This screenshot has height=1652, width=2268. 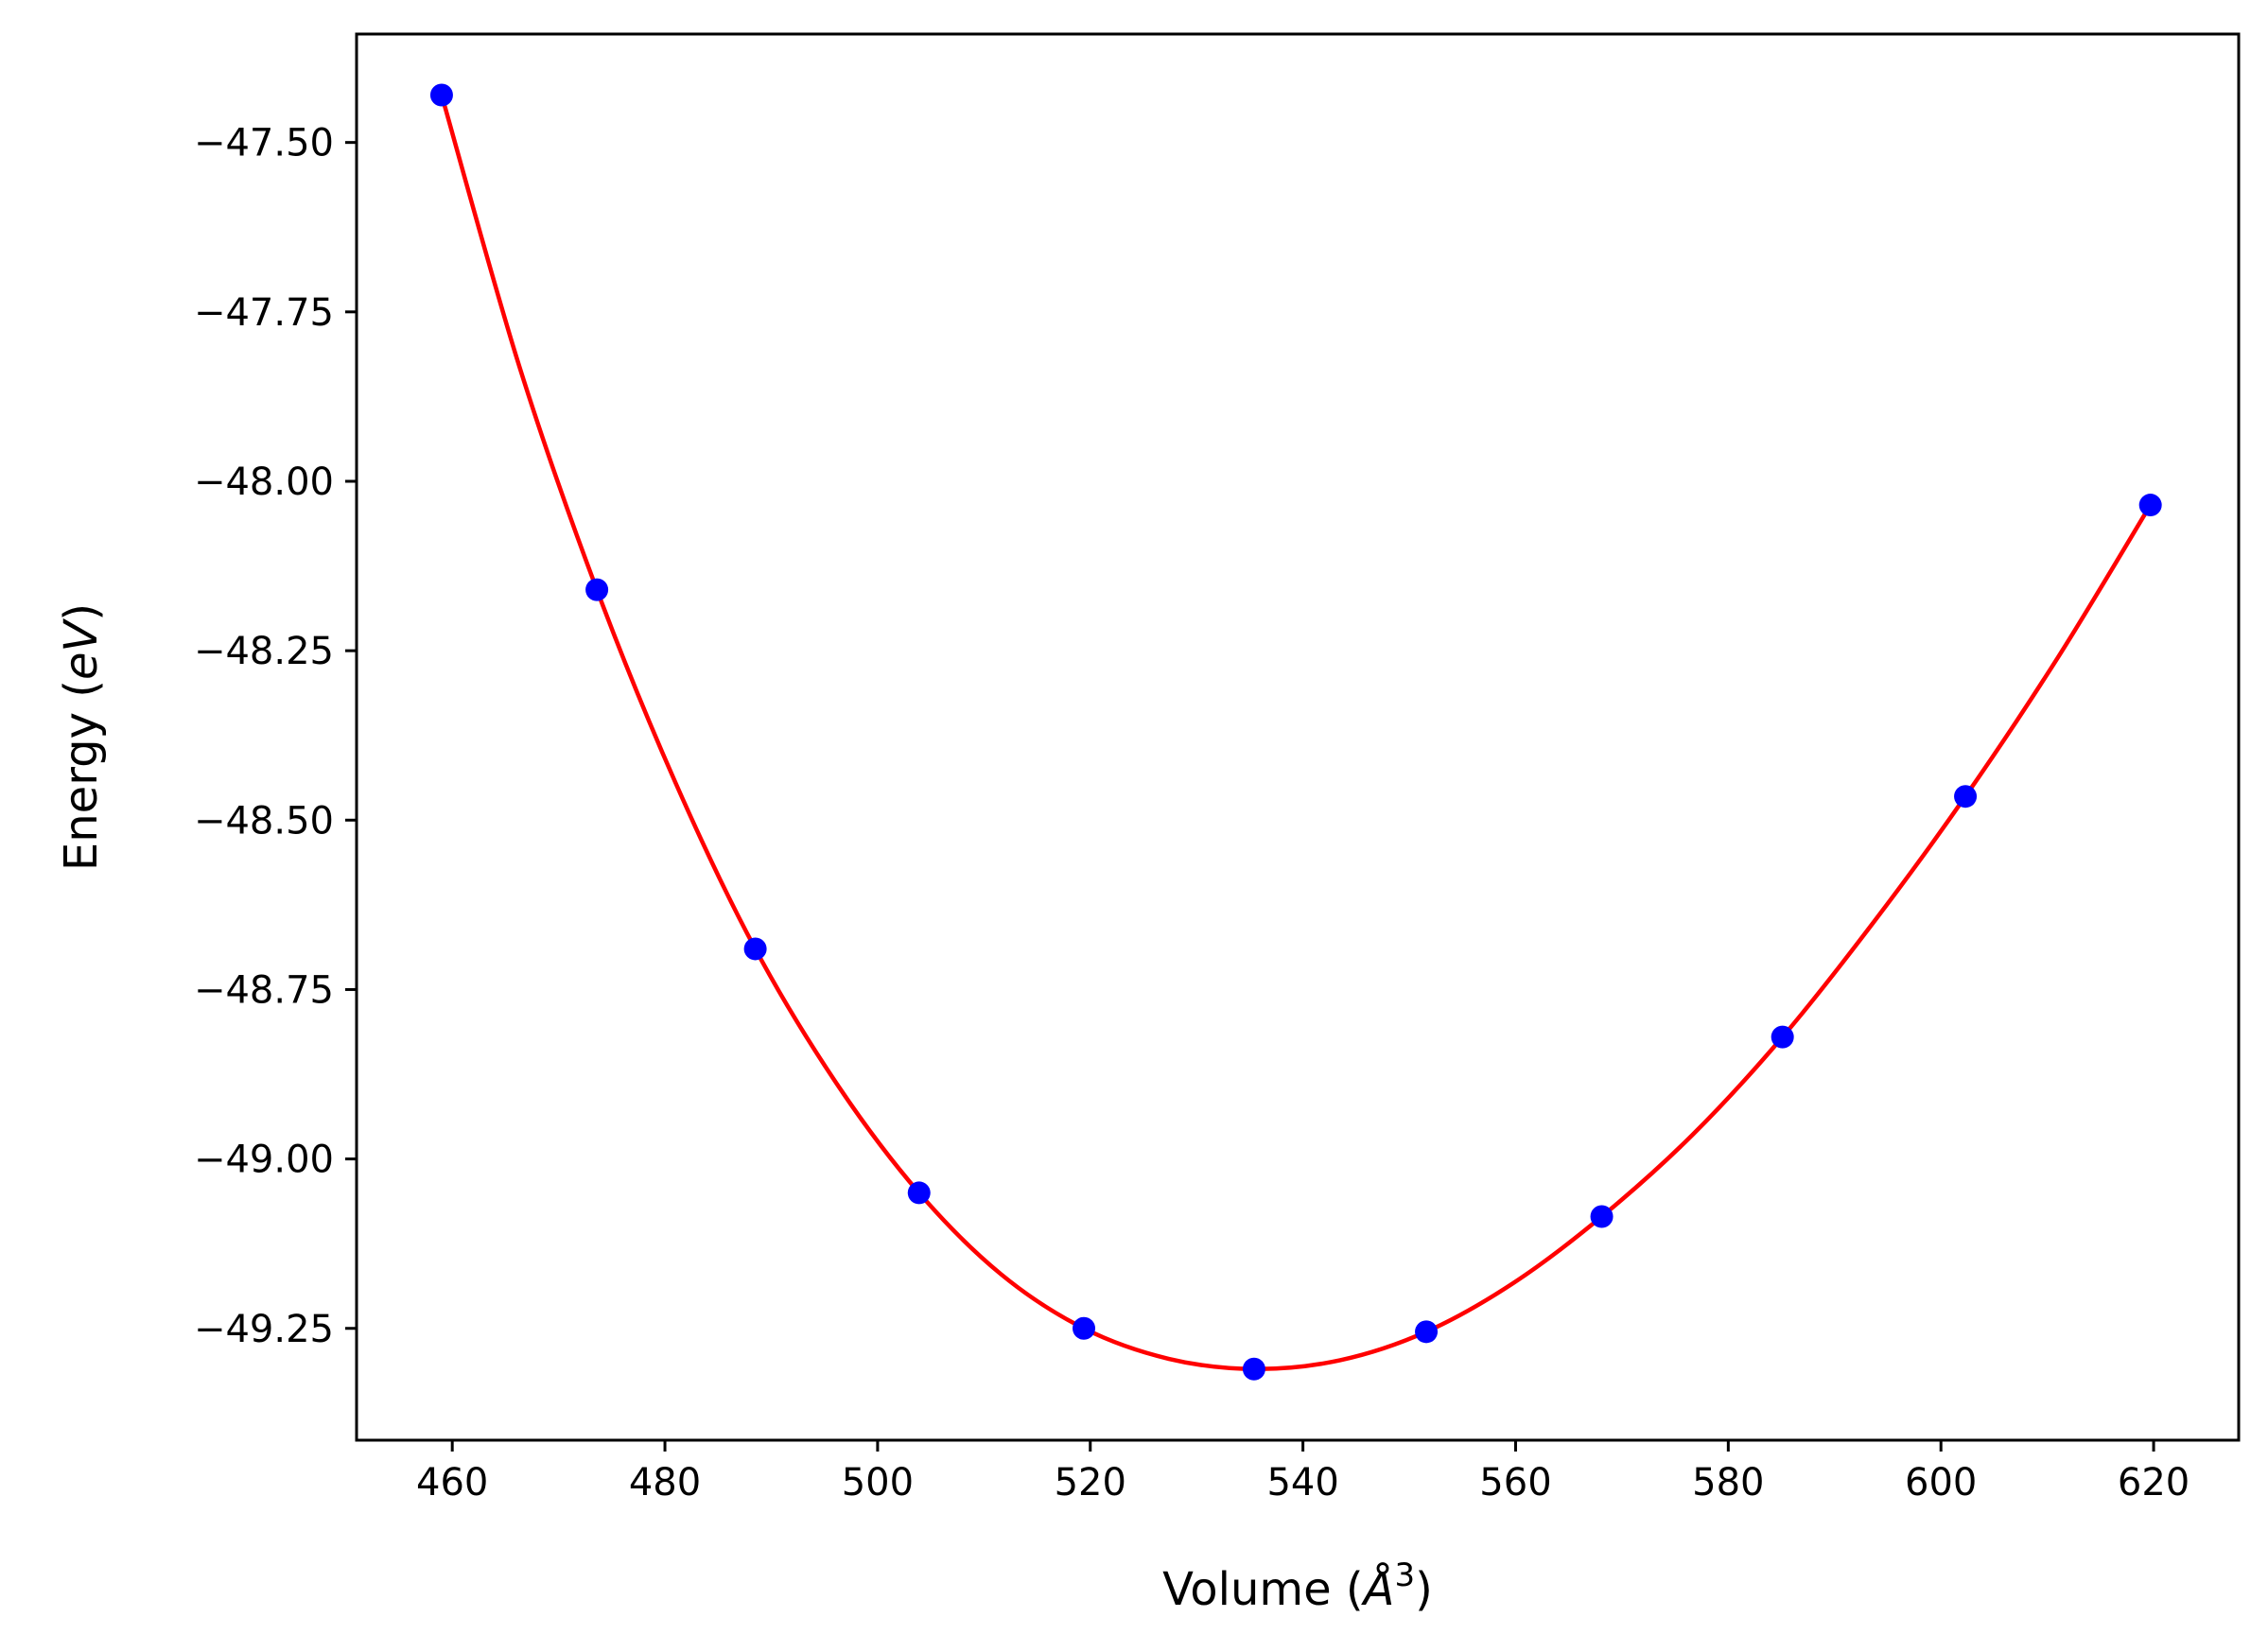 What do you see at coordinates (264, 144) in the screenshot?
I see `y-tick-label: −47.50` at bounding box center [264, 144].